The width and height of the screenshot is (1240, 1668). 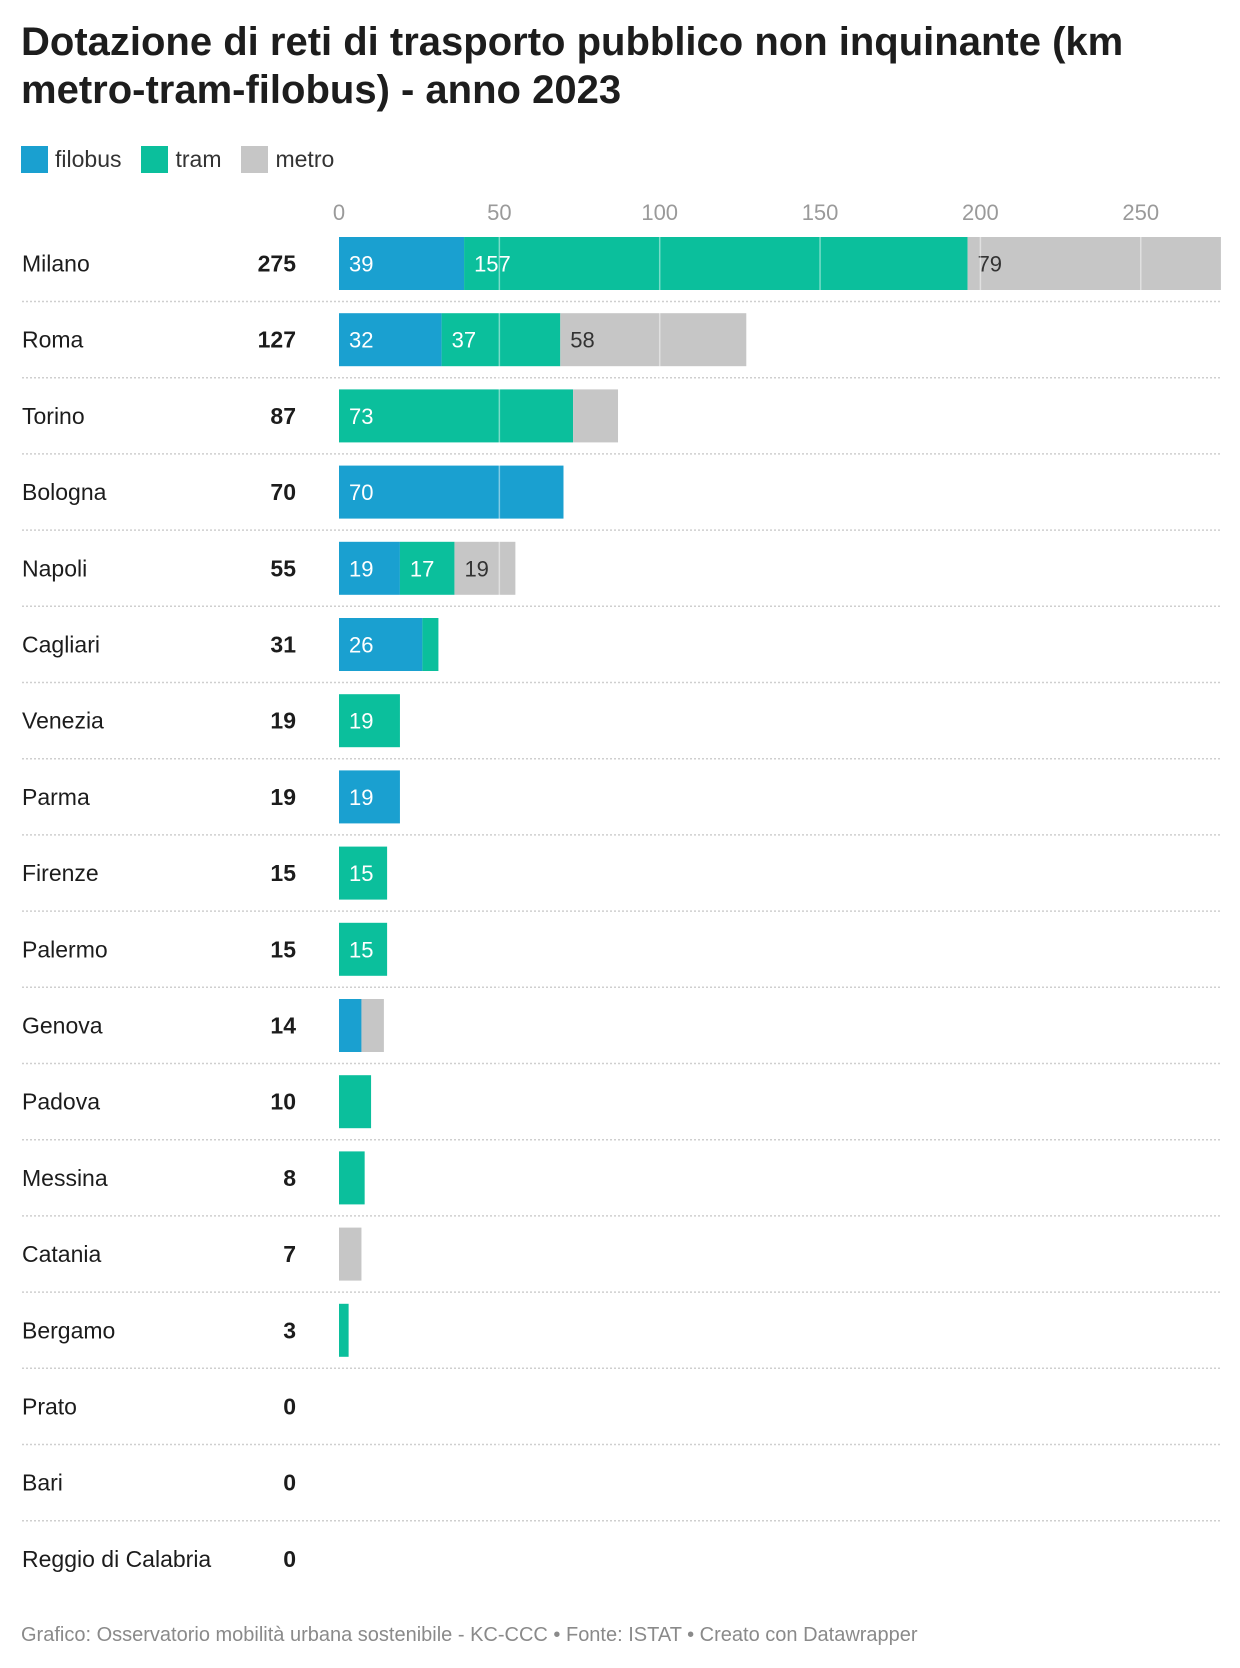 I want to click on data-label: 79, so click(x=990, y=264).